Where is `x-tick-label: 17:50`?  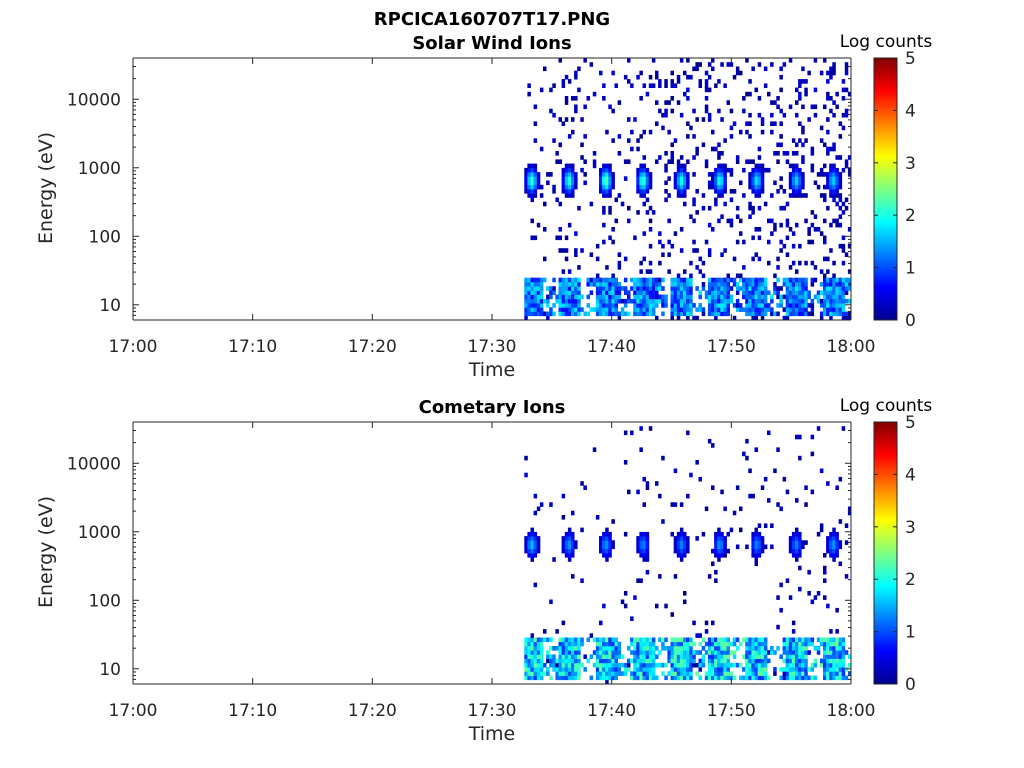 x-tick-label: 17:50 is located at coordinates (731, 711).